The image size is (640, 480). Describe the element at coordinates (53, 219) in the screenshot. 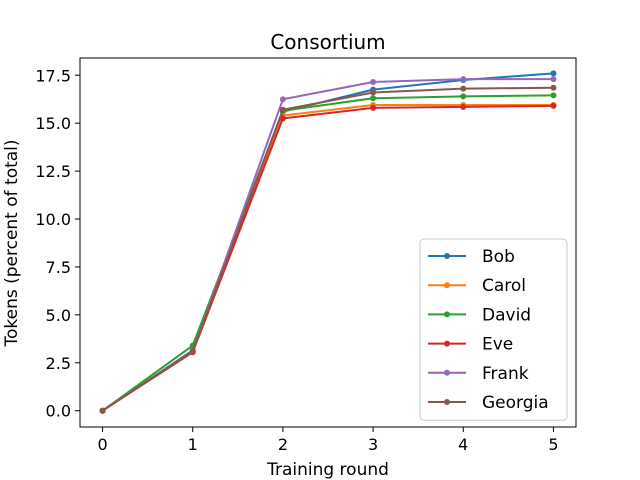

I see `y-tick-label: 10.0` at that location.